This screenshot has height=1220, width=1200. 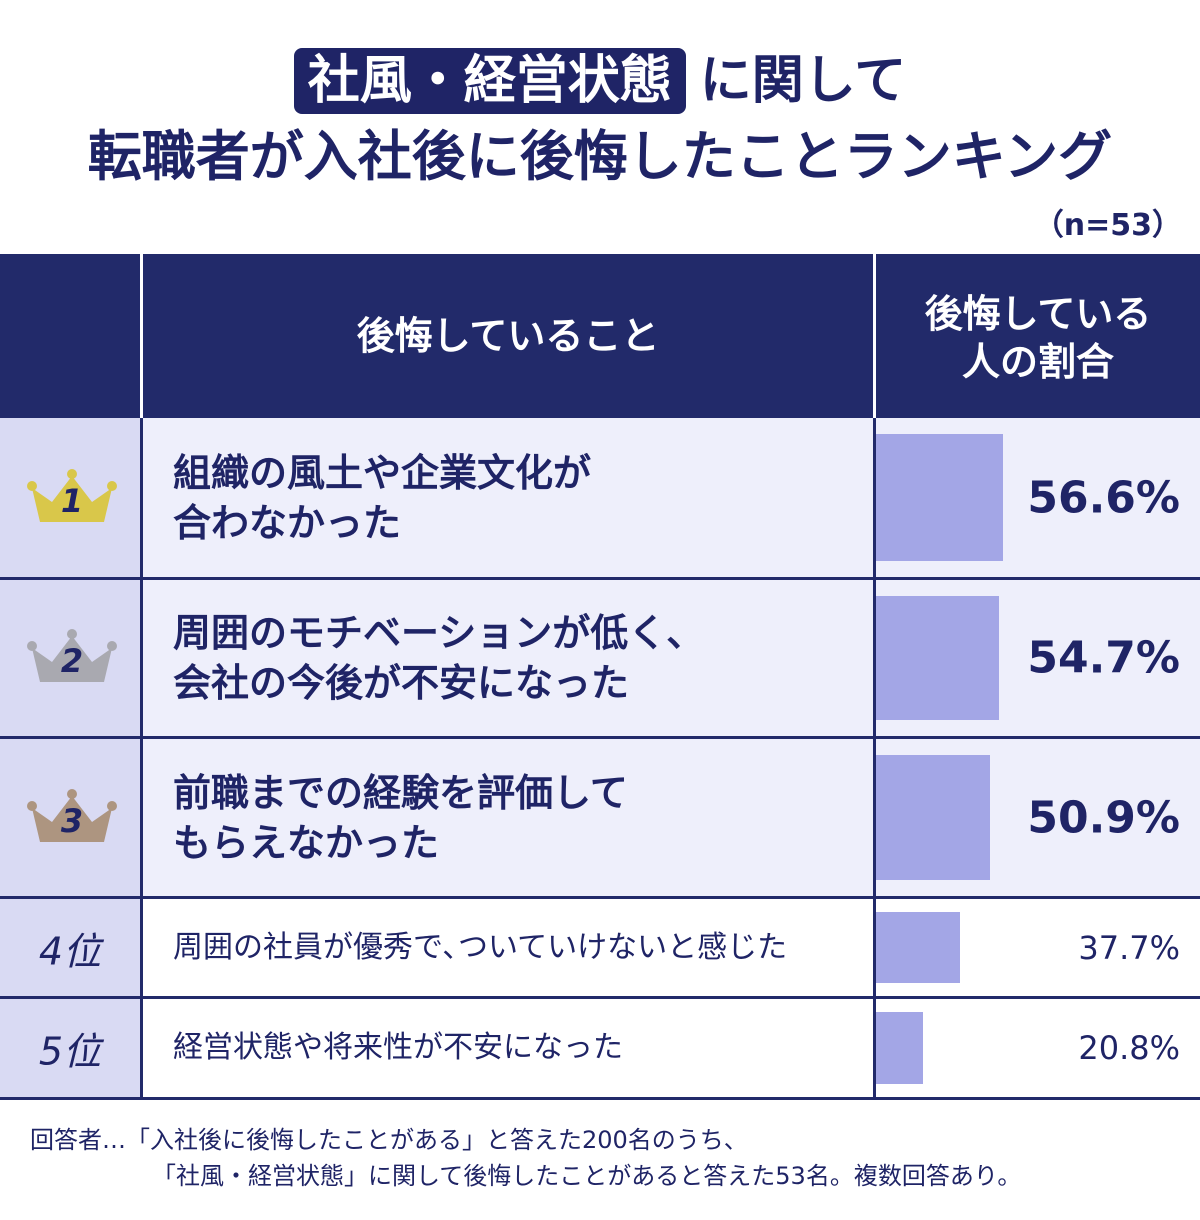 I want to click on value-cell: 54.7%, so click(x=1038, y=658).